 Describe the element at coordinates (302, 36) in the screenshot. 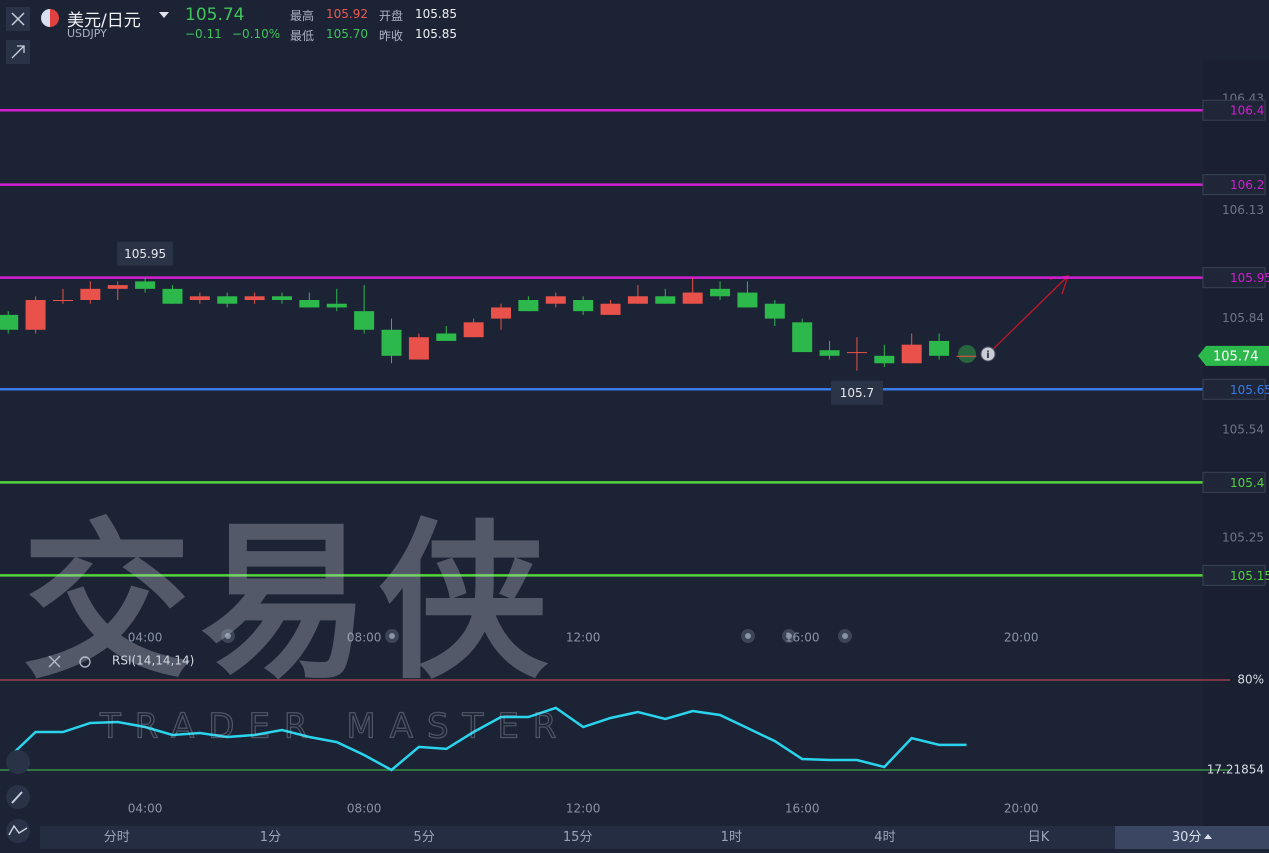

I see `low-label: 最低` at that location.